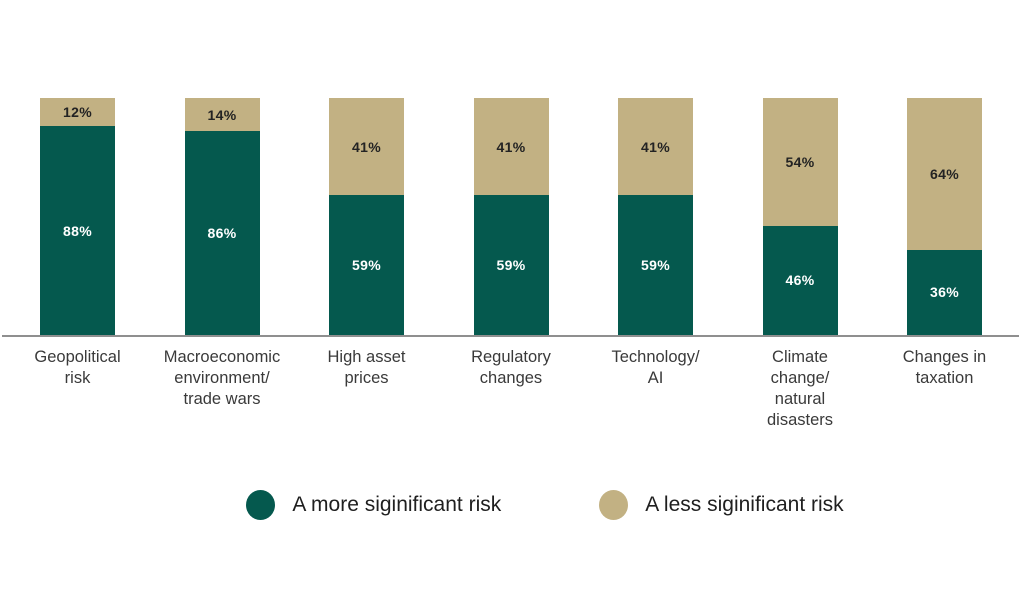 Image resolution: width=1024 pixels, height=616 pixels. What do you see at coordinates (655, 368) in the screenshot?
I see `category-label: Technology/AI` at bounding box center [655, 368].